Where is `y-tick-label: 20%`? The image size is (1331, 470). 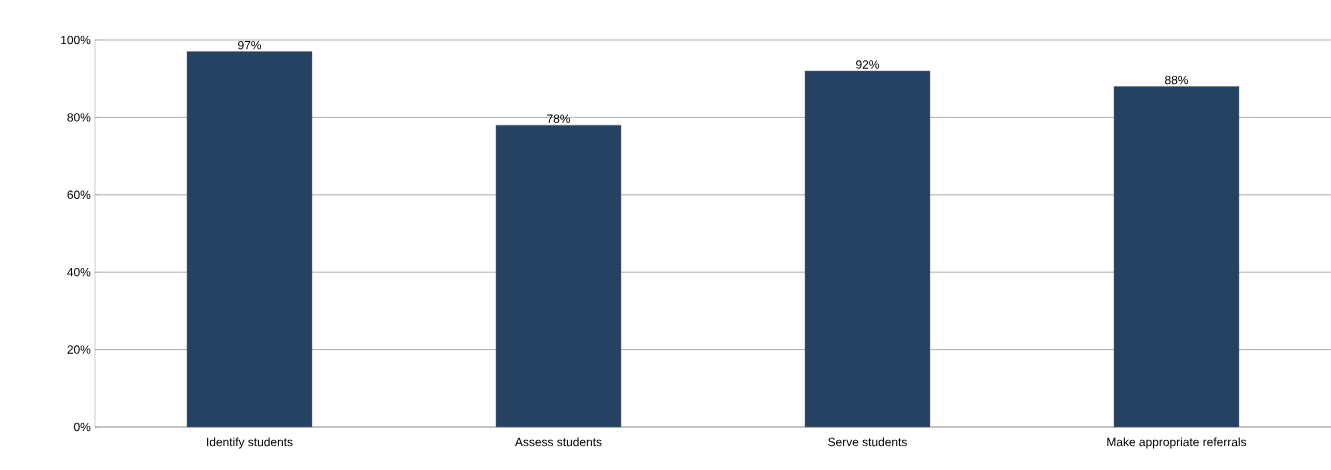 y-tick-label: 20% is located at coordinates (79, 349).